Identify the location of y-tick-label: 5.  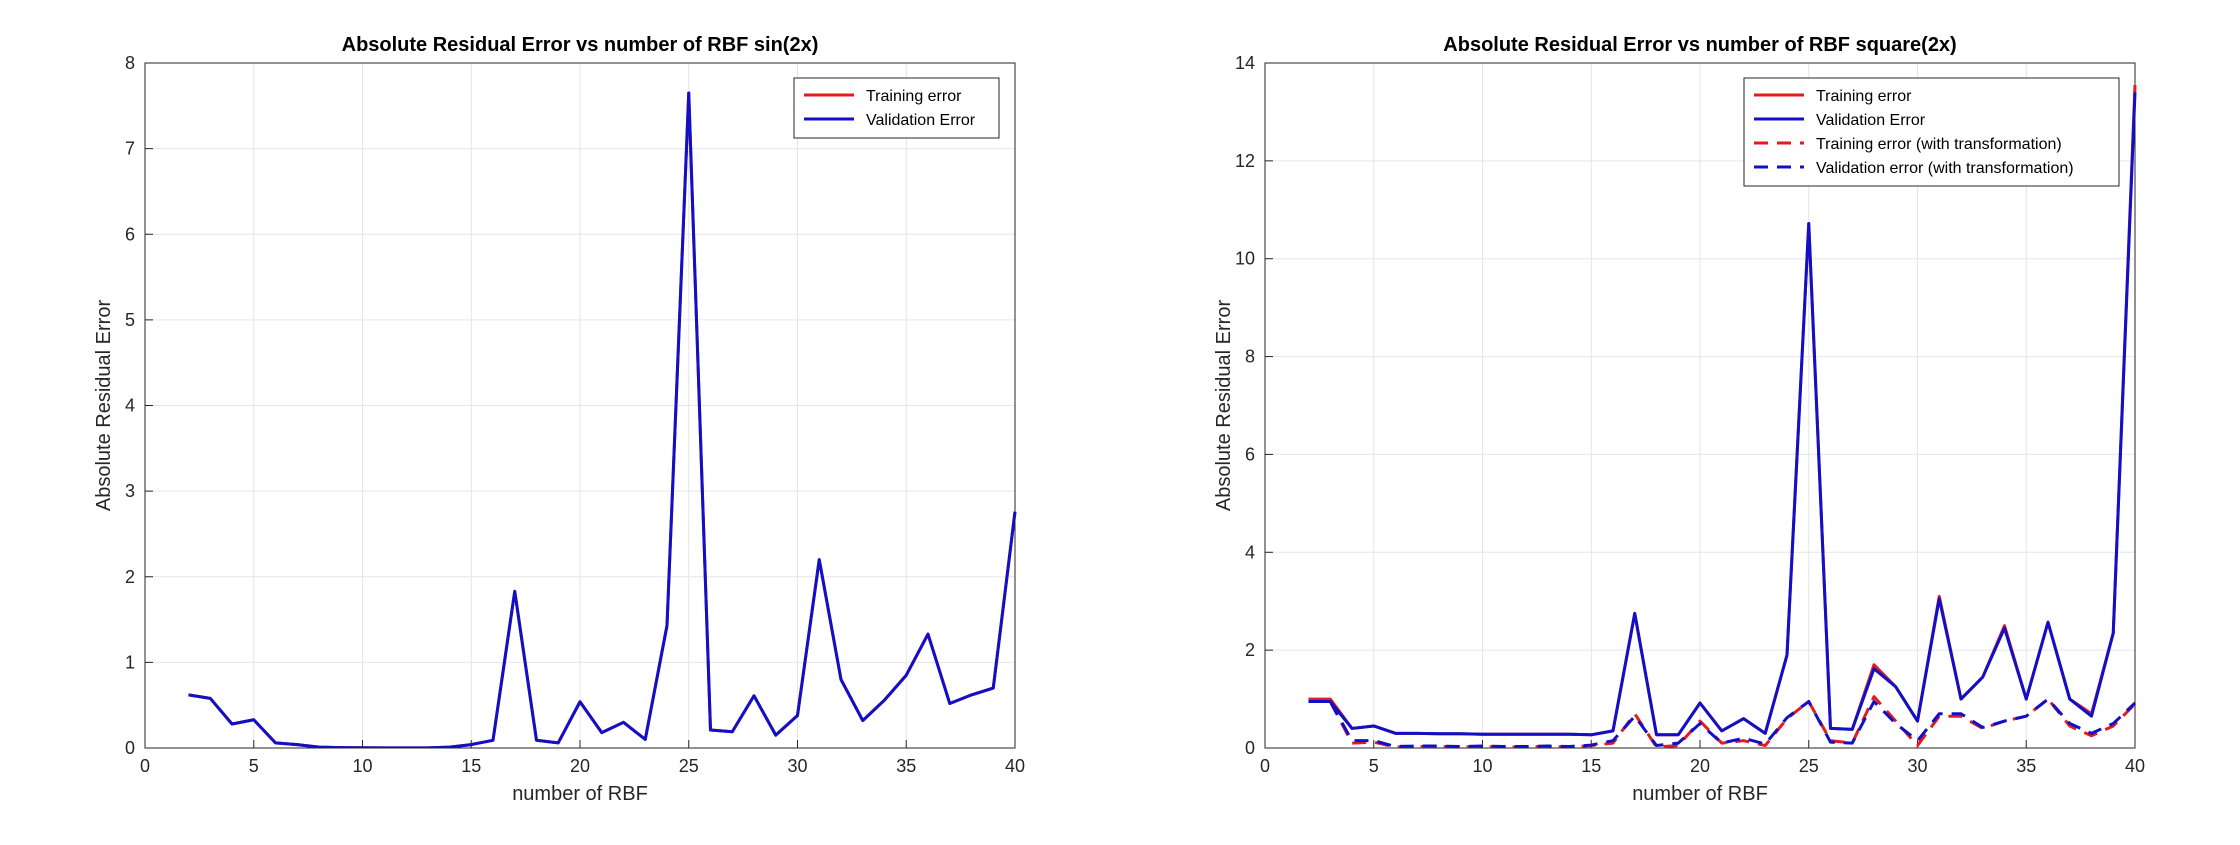
(130, 320).